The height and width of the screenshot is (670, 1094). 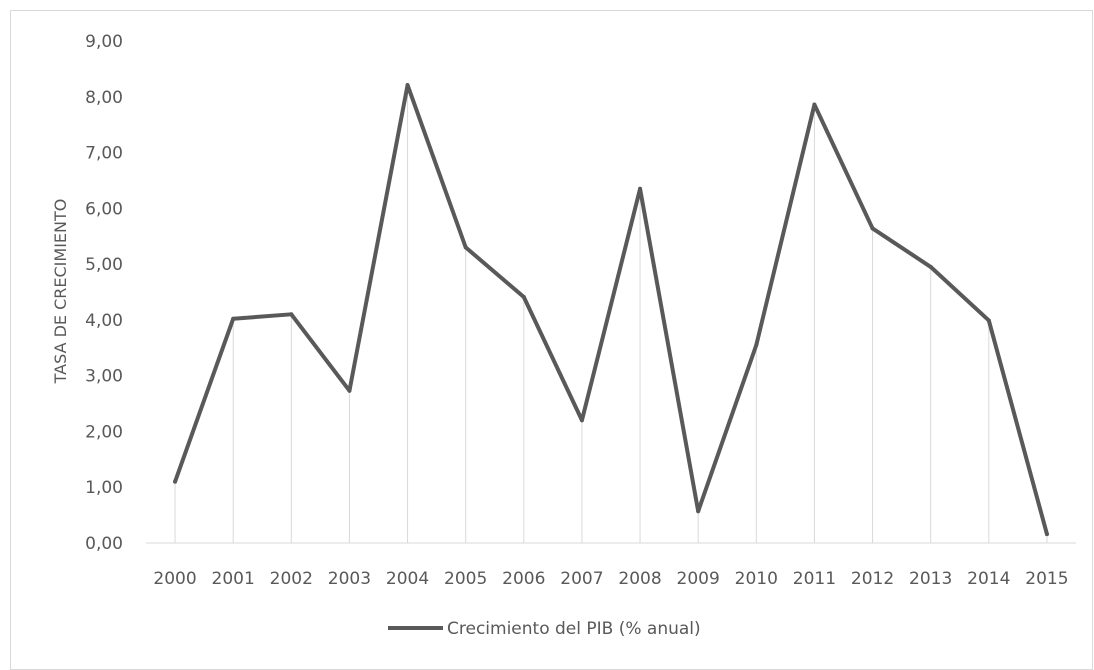 I want to click on y-tick-label: 3,00, so click(x=104, y=377).